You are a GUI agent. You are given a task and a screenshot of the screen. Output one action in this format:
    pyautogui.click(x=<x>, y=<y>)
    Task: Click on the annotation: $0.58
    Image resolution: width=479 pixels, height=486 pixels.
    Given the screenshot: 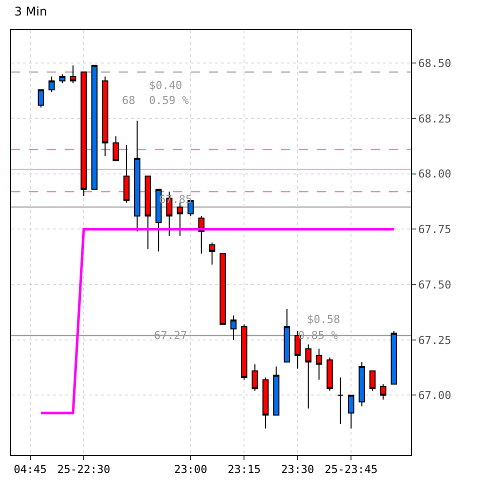 What is the action you would take?
    pyautogui.click(x=323, y=319)
    